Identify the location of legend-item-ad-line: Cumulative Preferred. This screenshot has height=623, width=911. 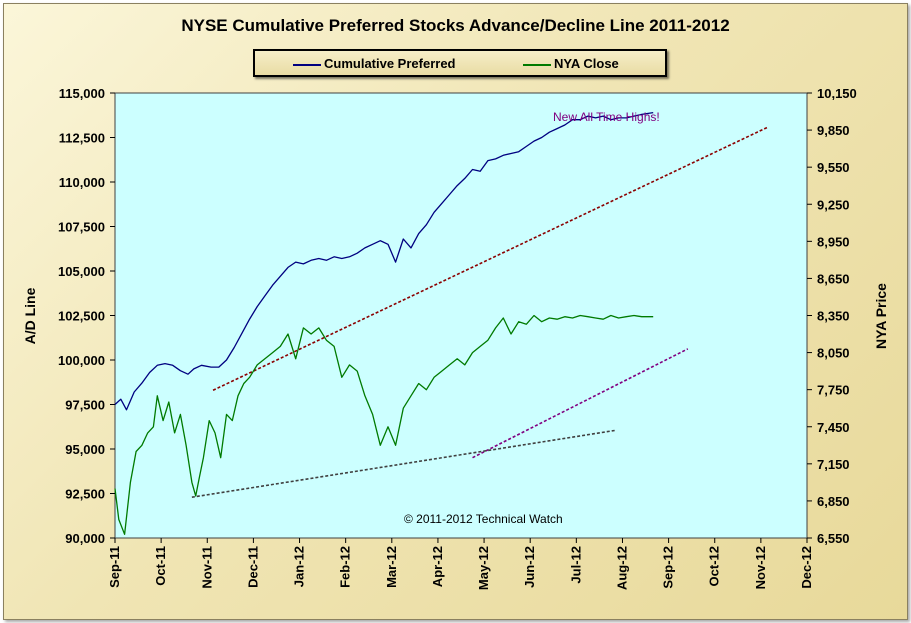
(374, 64).